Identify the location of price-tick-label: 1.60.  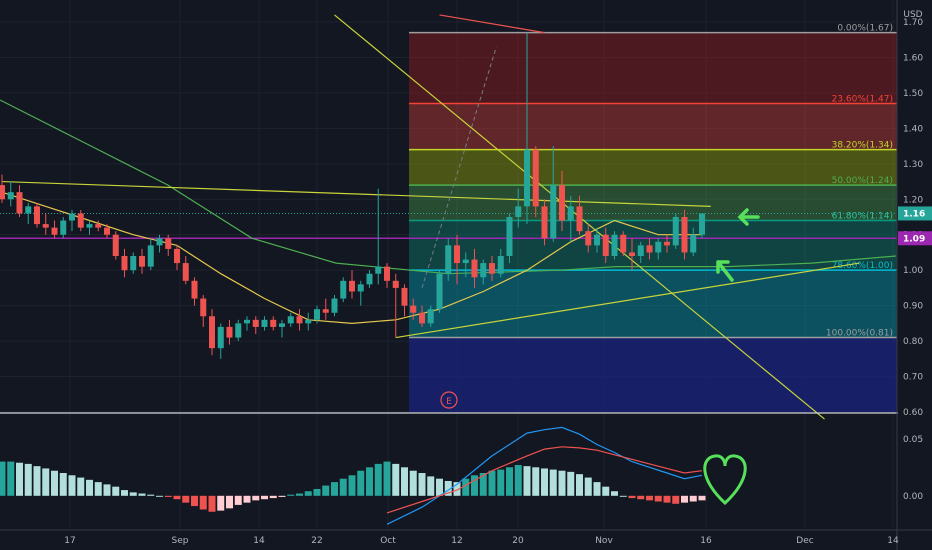
(913, 58).